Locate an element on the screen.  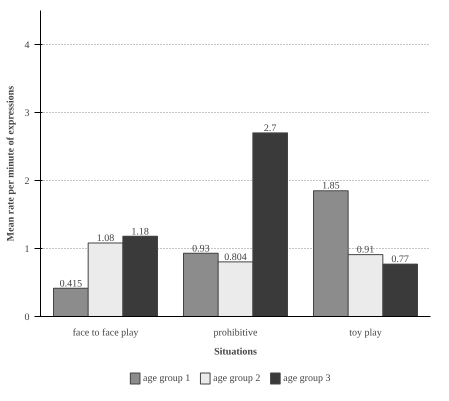
data-label: 0.77 is located at coordinates (400, 260).